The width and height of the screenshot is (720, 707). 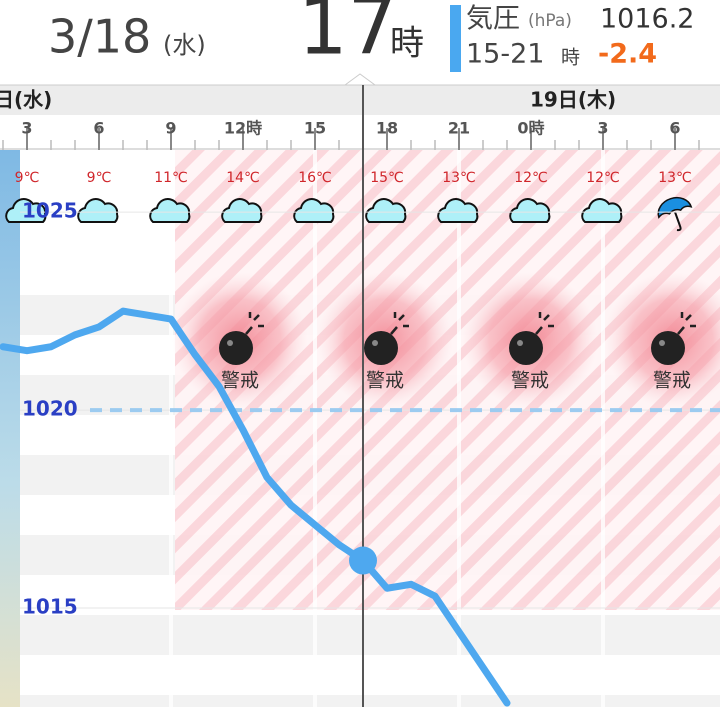 What do you see at coordinates (50, 211) in the screenshot?
I see `y-tick-label: 1025` at bounding box center [50, 211].